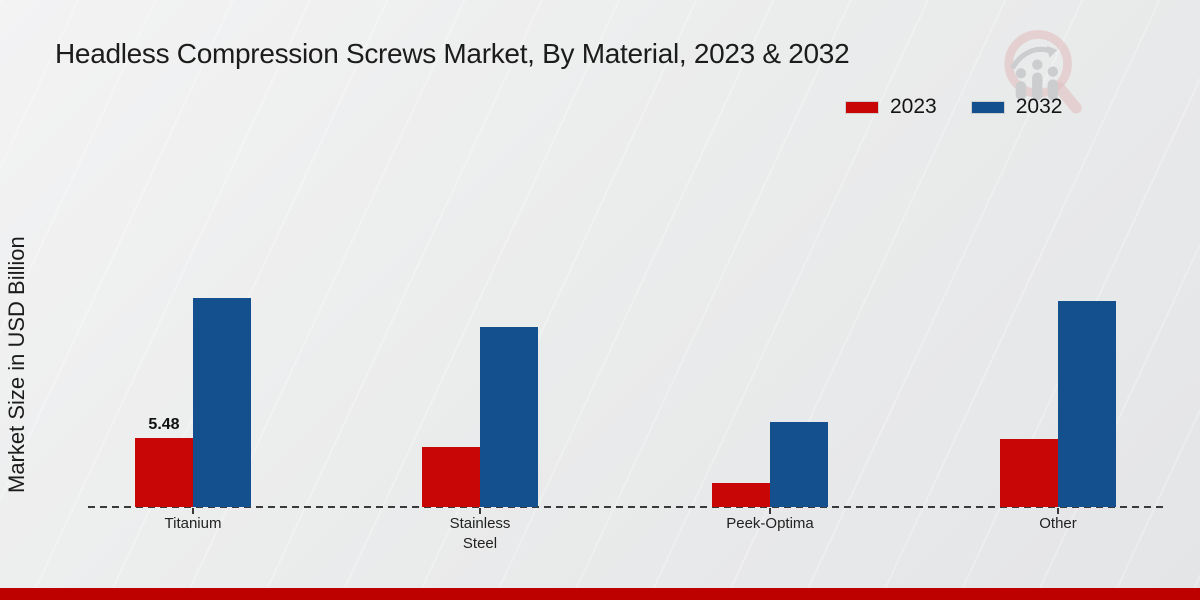 The width and height of the screenshot is (1200, 600). I want to click on legend-item-2023: 2023, so click(891, 107).